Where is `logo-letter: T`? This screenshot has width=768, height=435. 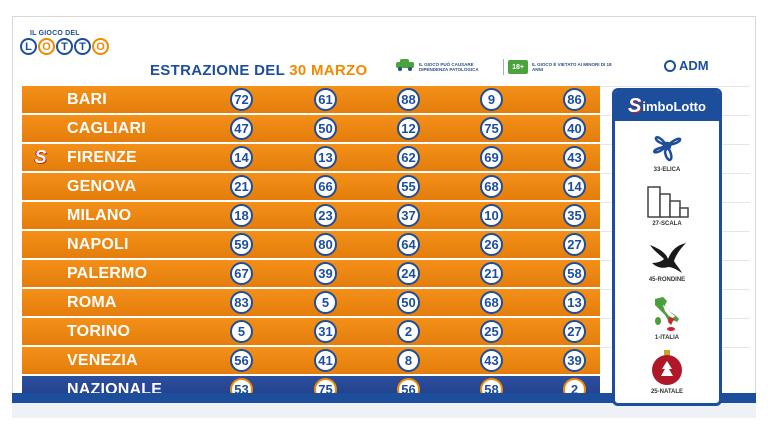 logo-letter: T is located at coordinates (82, 46).